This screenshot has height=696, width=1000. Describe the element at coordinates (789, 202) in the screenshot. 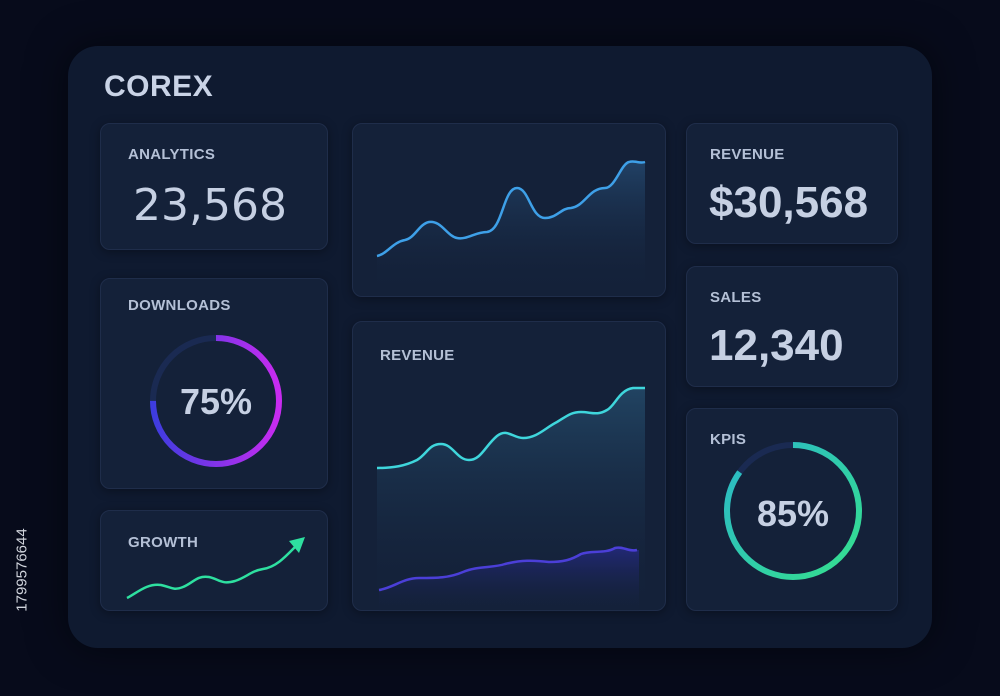

I see `revenue-stat-value: $30,568` at that location.